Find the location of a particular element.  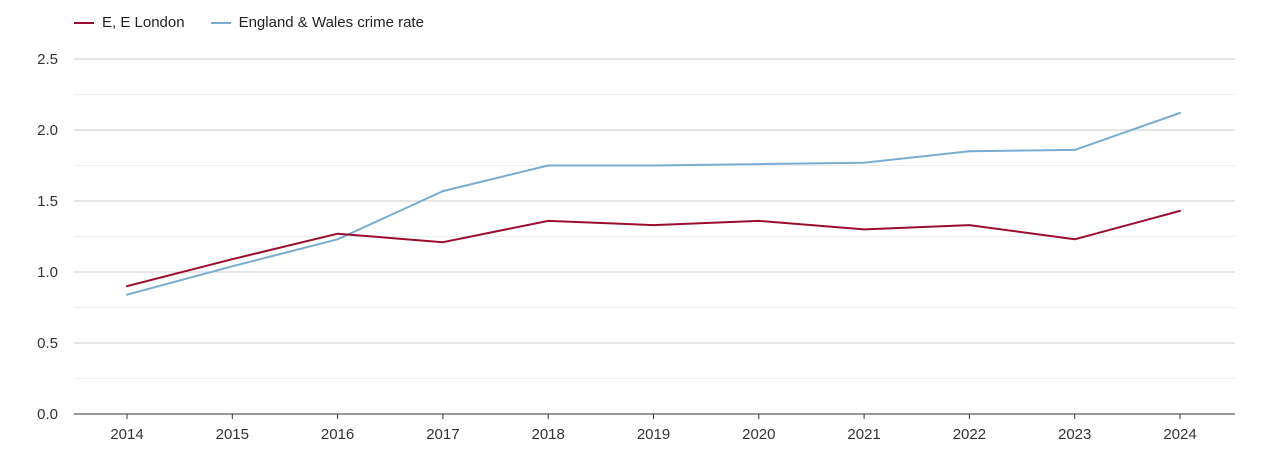

x-tick-label: 2018 is located at coordinates (548, 434).